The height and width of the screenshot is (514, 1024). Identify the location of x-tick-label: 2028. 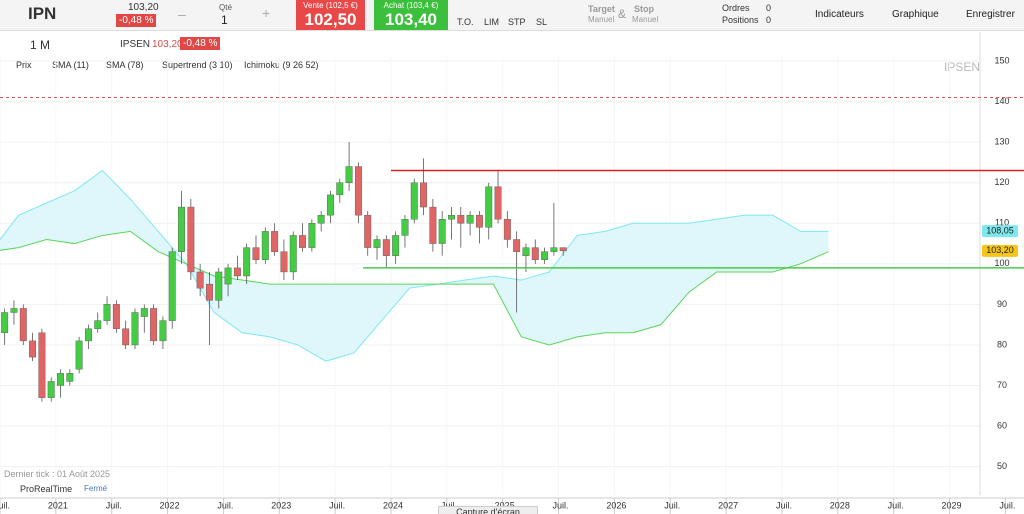
(840, 505).